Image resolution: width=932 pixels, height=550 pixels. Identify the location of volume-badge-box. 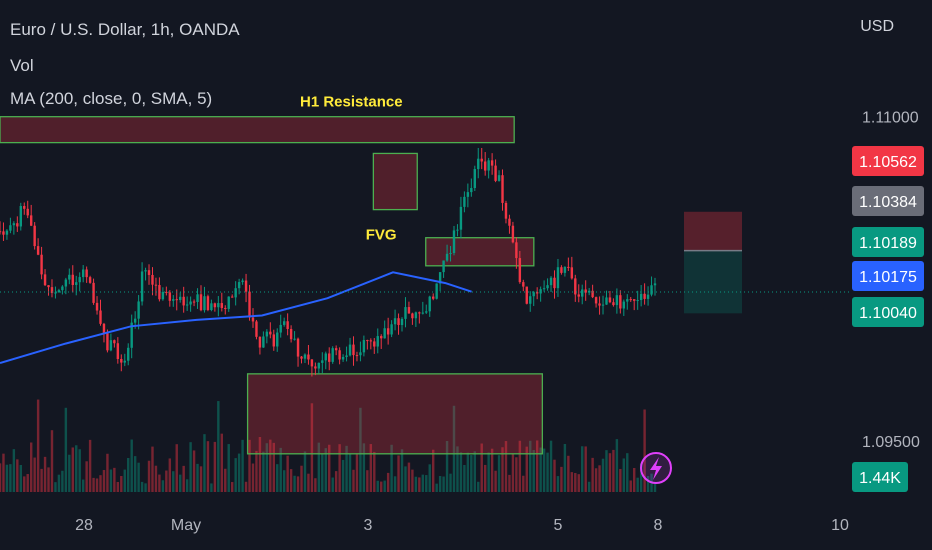
(880, 477).